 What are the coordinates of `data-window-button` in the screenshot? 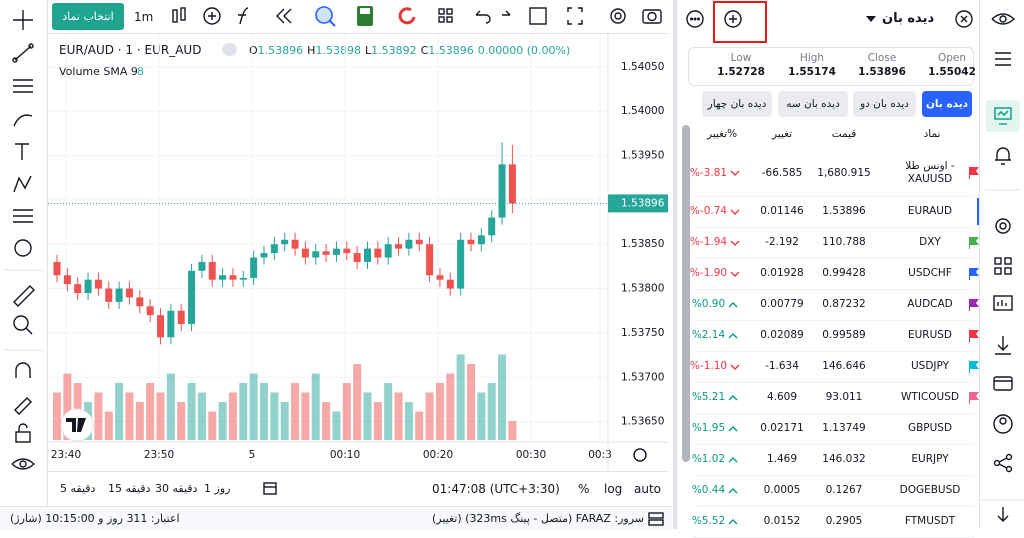 It's located at (1003, 303).